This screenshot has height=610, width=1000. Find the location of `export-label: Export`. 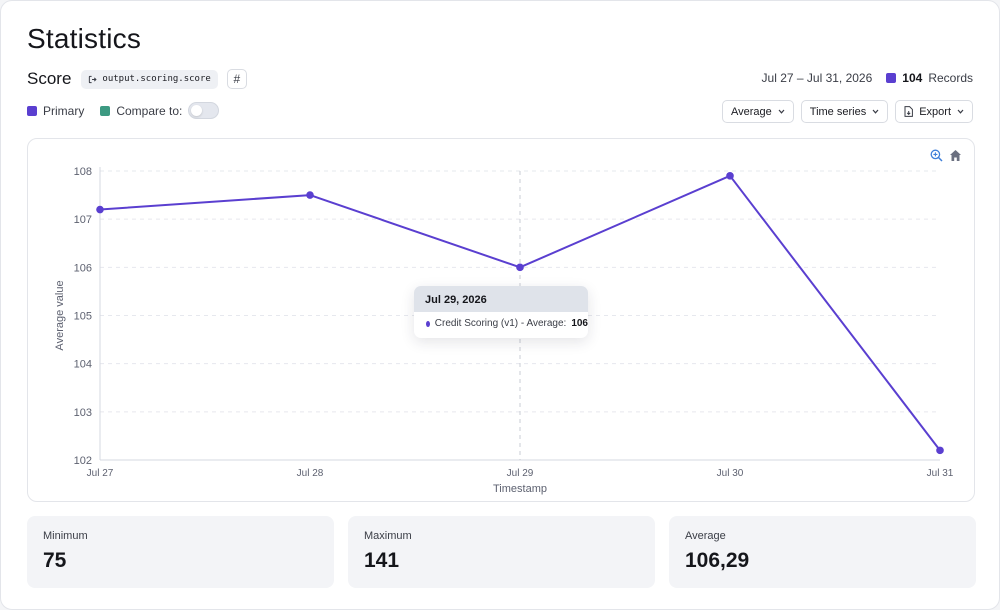

export-label: Export is located at coordinates (935, 111).